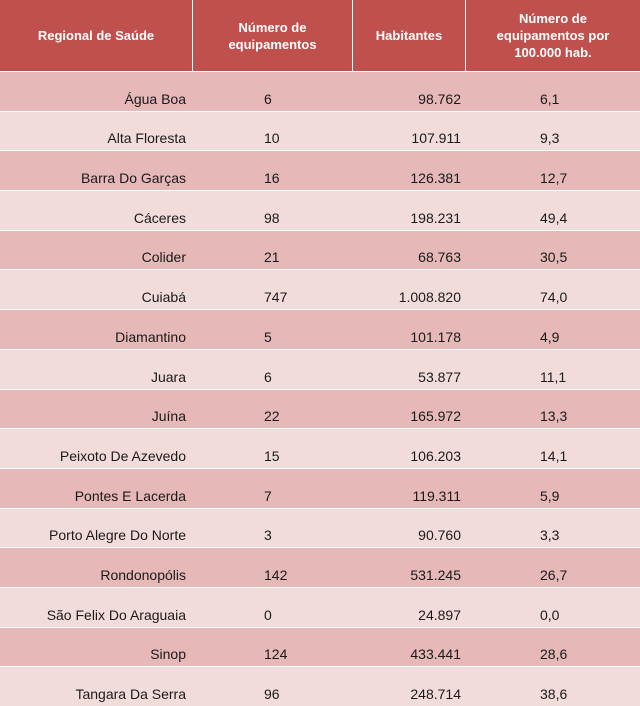 The width and height of the screenshot is (640, 706). I want to click on cell-region: Pontes E Lacerda, so click(130, 495).